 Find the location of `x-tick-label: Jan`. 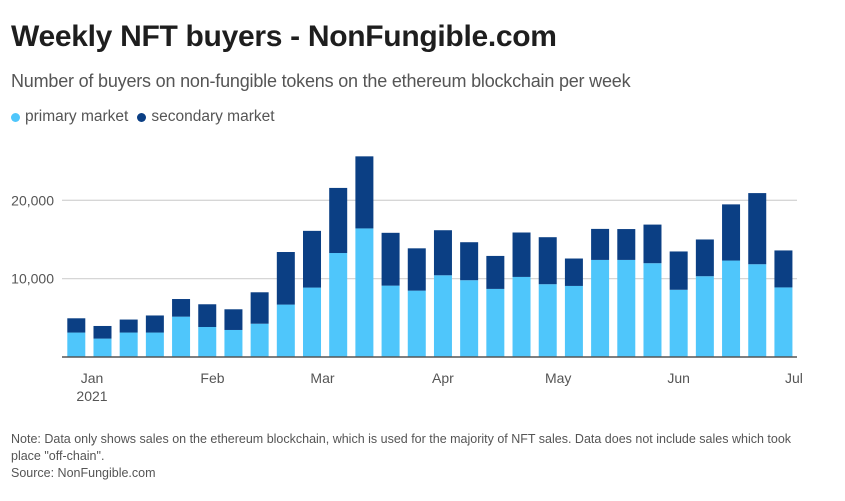

x-tick-label: Jan is located at coordinates (92, 378).